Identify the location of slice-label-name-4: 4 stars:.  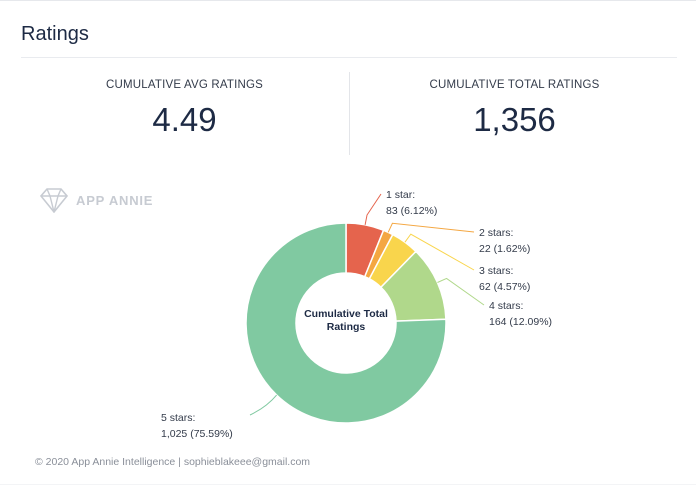
(506, 306).